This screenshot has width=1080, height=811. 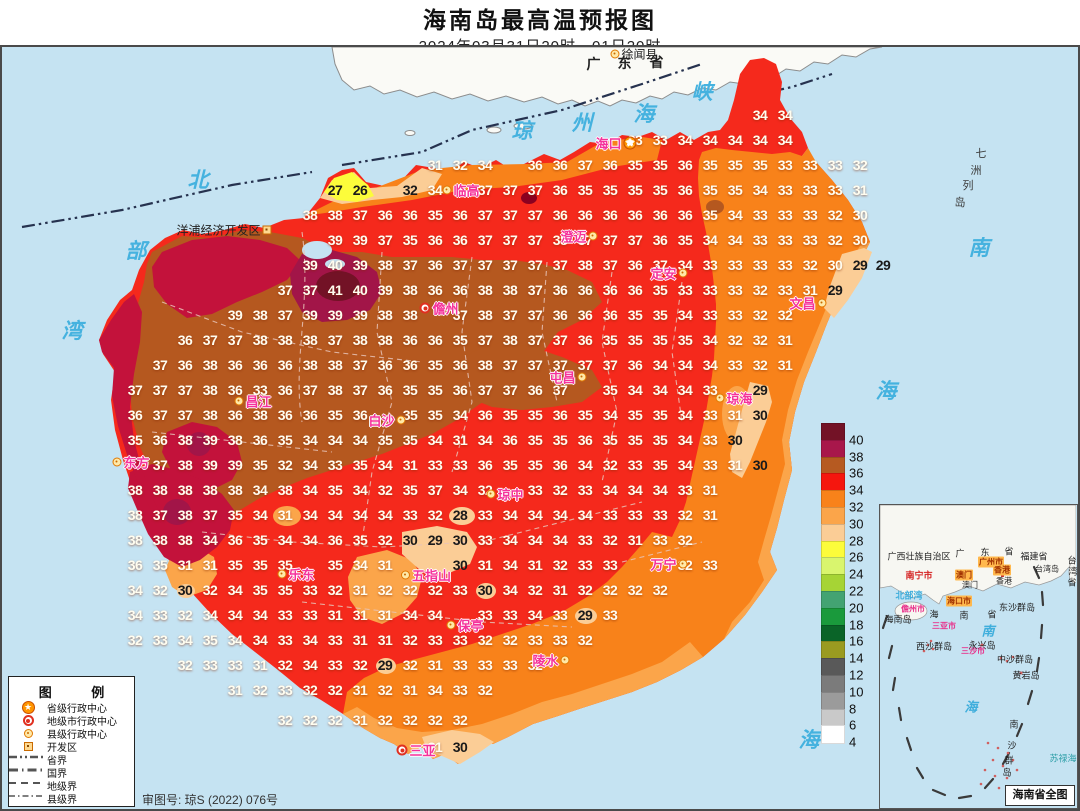 What do you see at coordinates (616, 143) in the screenshot?
I see `city-label: 海口 ★` at bounding box center [616, 143].